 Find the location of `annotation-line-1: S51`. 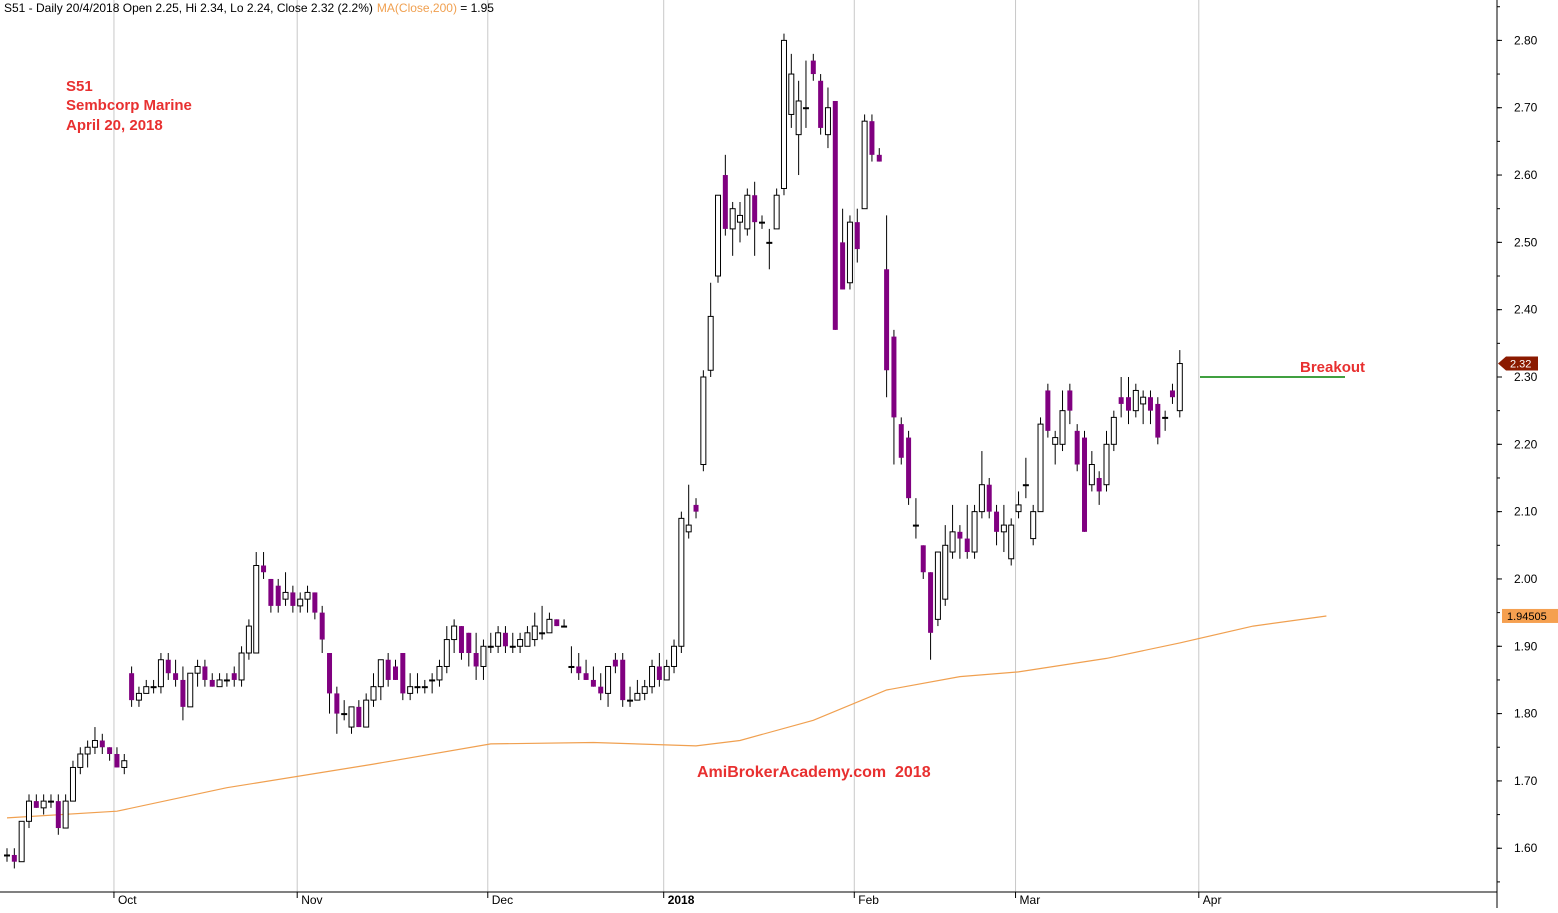

annotation-line-1: S51 is located at coordinates (79, 86).